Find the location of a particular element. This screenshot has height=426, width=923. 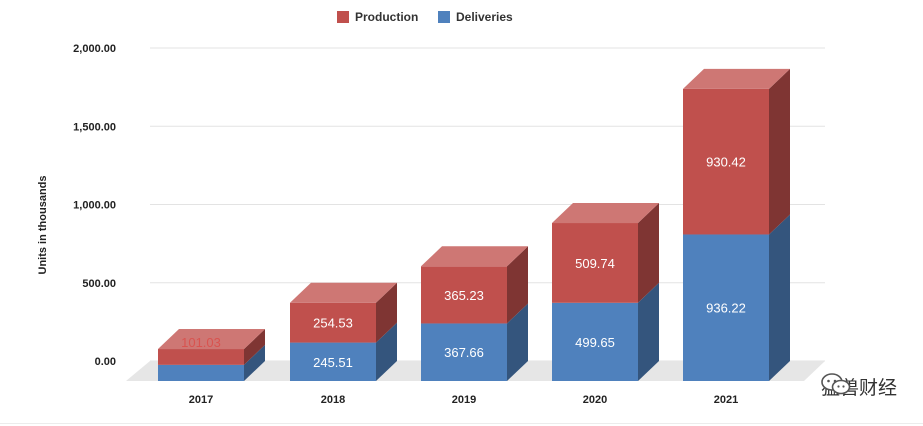

data-label: 930.42 is located at coordinates (726, 162).